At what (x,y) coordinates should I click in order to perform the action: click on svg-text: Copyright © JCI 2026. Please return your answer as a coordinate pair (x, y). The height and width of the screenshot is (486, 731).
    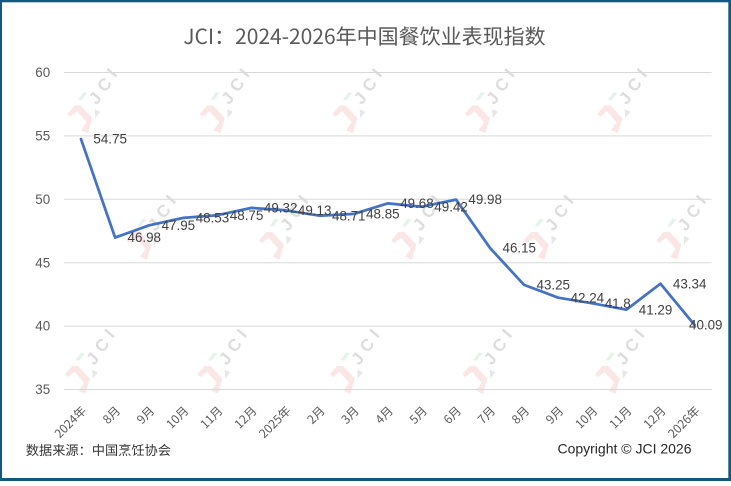
    Looking at the image, I should click on (624, 449).